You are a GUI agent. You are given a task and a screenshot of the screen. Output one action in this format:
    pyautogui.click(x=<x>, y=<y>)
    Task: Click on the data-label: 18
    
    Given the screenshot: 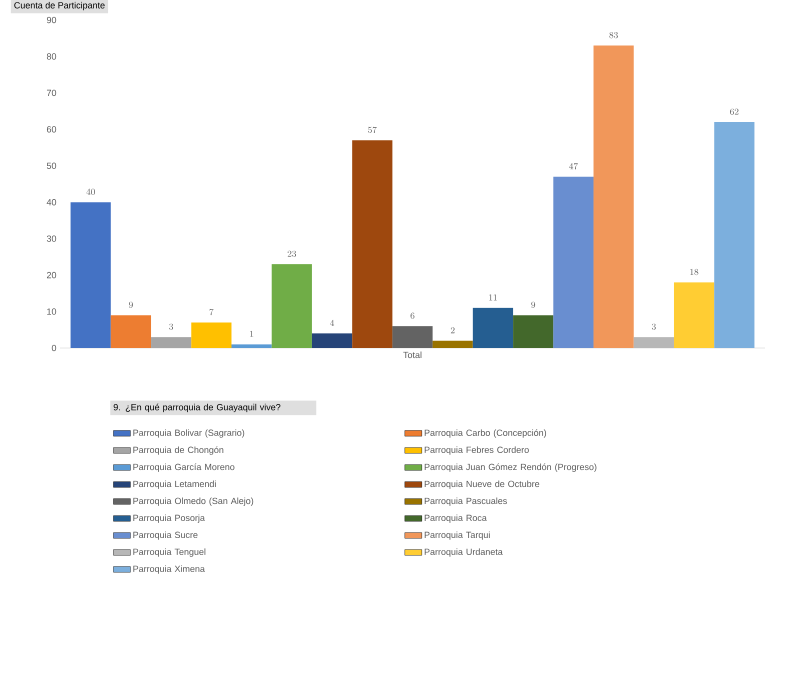 What is the action you would take?
    pyautogui.click(x=694, y=272)
    